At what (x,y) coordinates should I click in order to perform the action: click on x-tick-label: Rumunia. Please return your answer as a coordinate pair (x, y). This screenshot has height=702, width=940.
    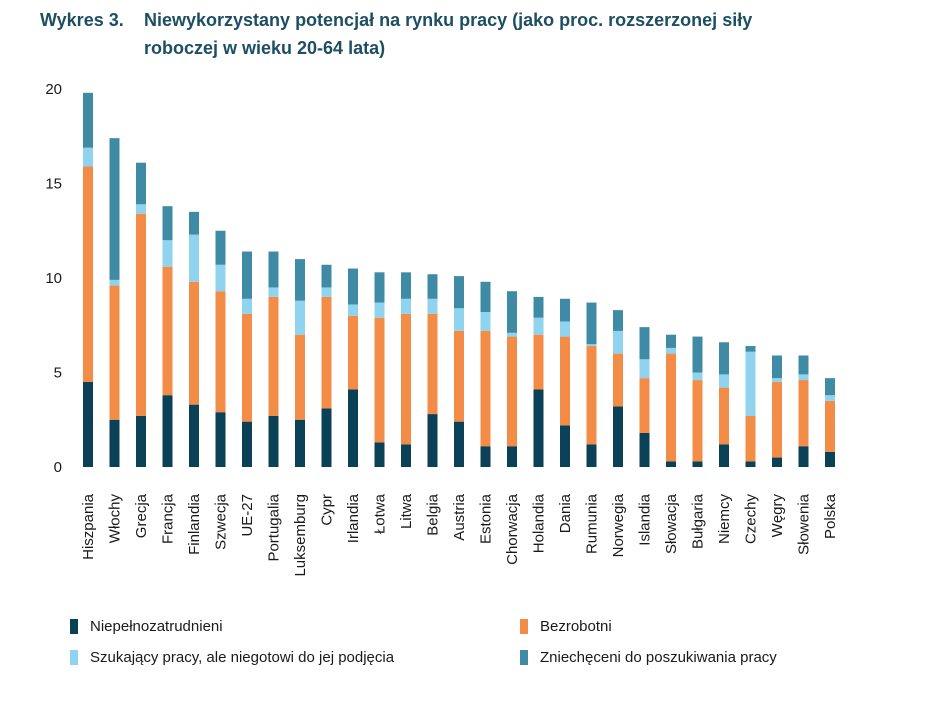
    Looking at the image, I should click on (592, 523).